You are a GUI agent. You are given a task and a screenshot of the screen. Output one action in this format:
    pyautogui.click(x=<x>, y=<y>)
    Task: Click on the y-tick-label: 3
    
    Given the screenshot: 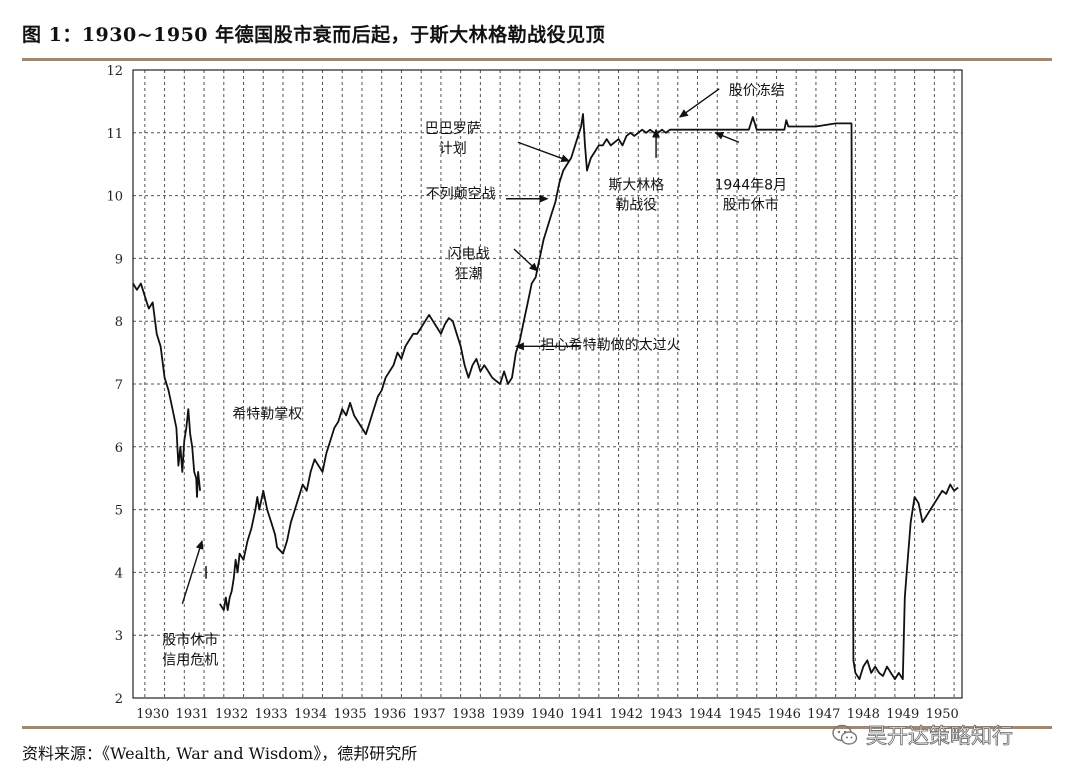 What is the action you would take?
    pyautogui.click(x=119, y=636)
    